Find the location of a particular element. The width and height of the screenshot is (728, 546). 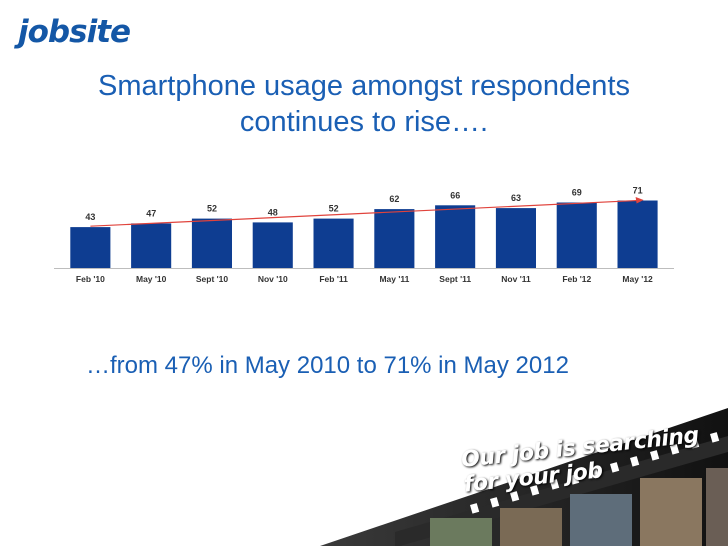

logo-text: jobsite is located at coordinates (74, 32).